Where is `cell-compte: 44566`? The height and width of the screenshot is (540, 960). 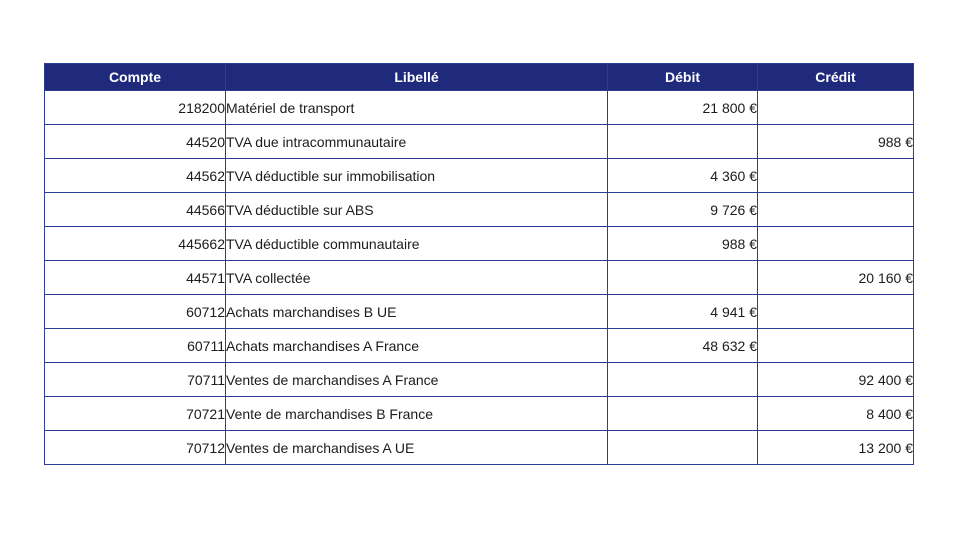
cell-compte: 44566 is located at coordinates (135, 209).